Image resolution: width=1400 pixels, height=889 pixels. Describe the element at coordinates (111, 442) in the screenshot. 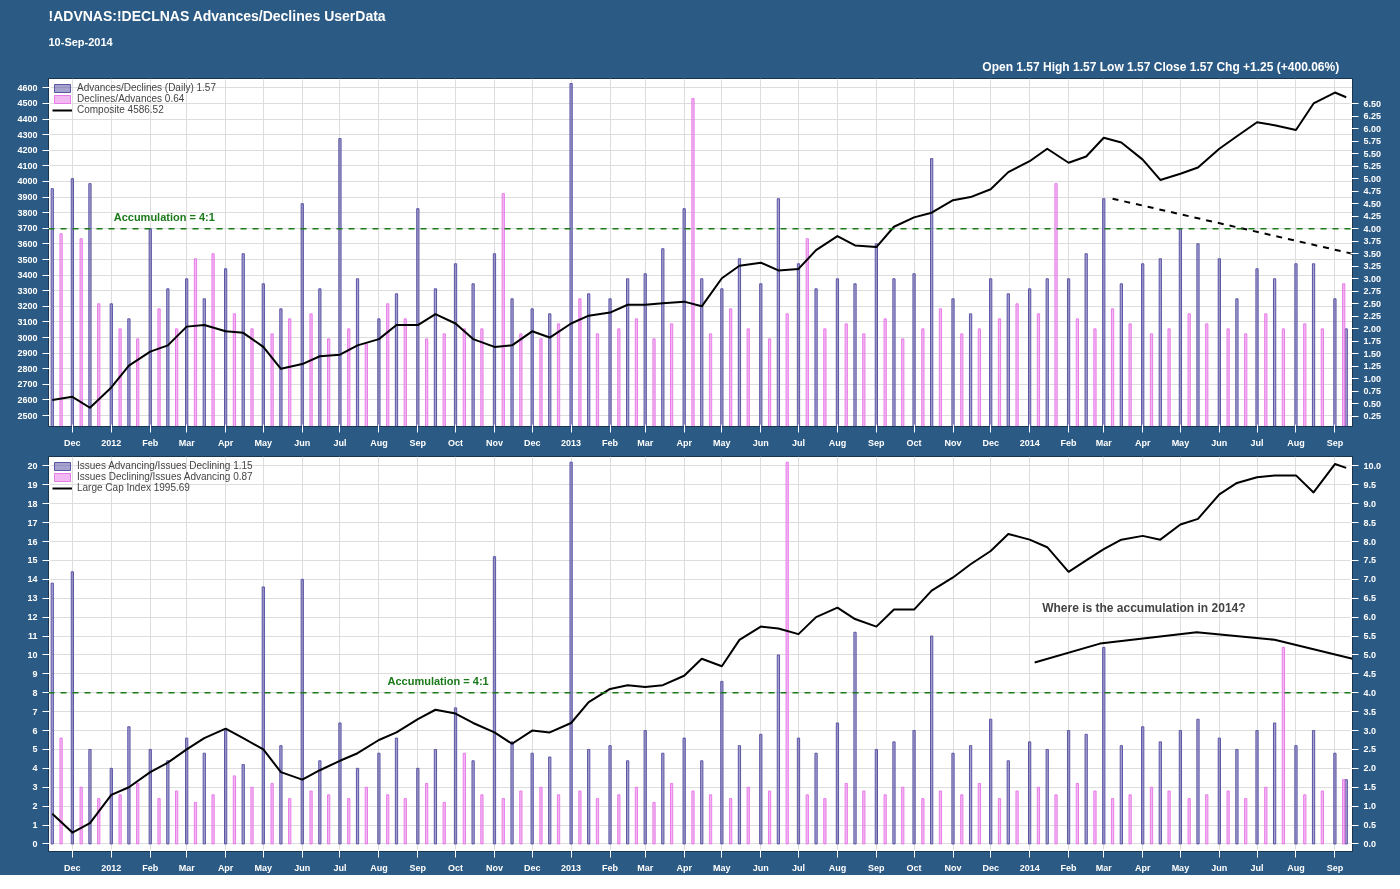

I see `x-tick-label: 2012` at that location.